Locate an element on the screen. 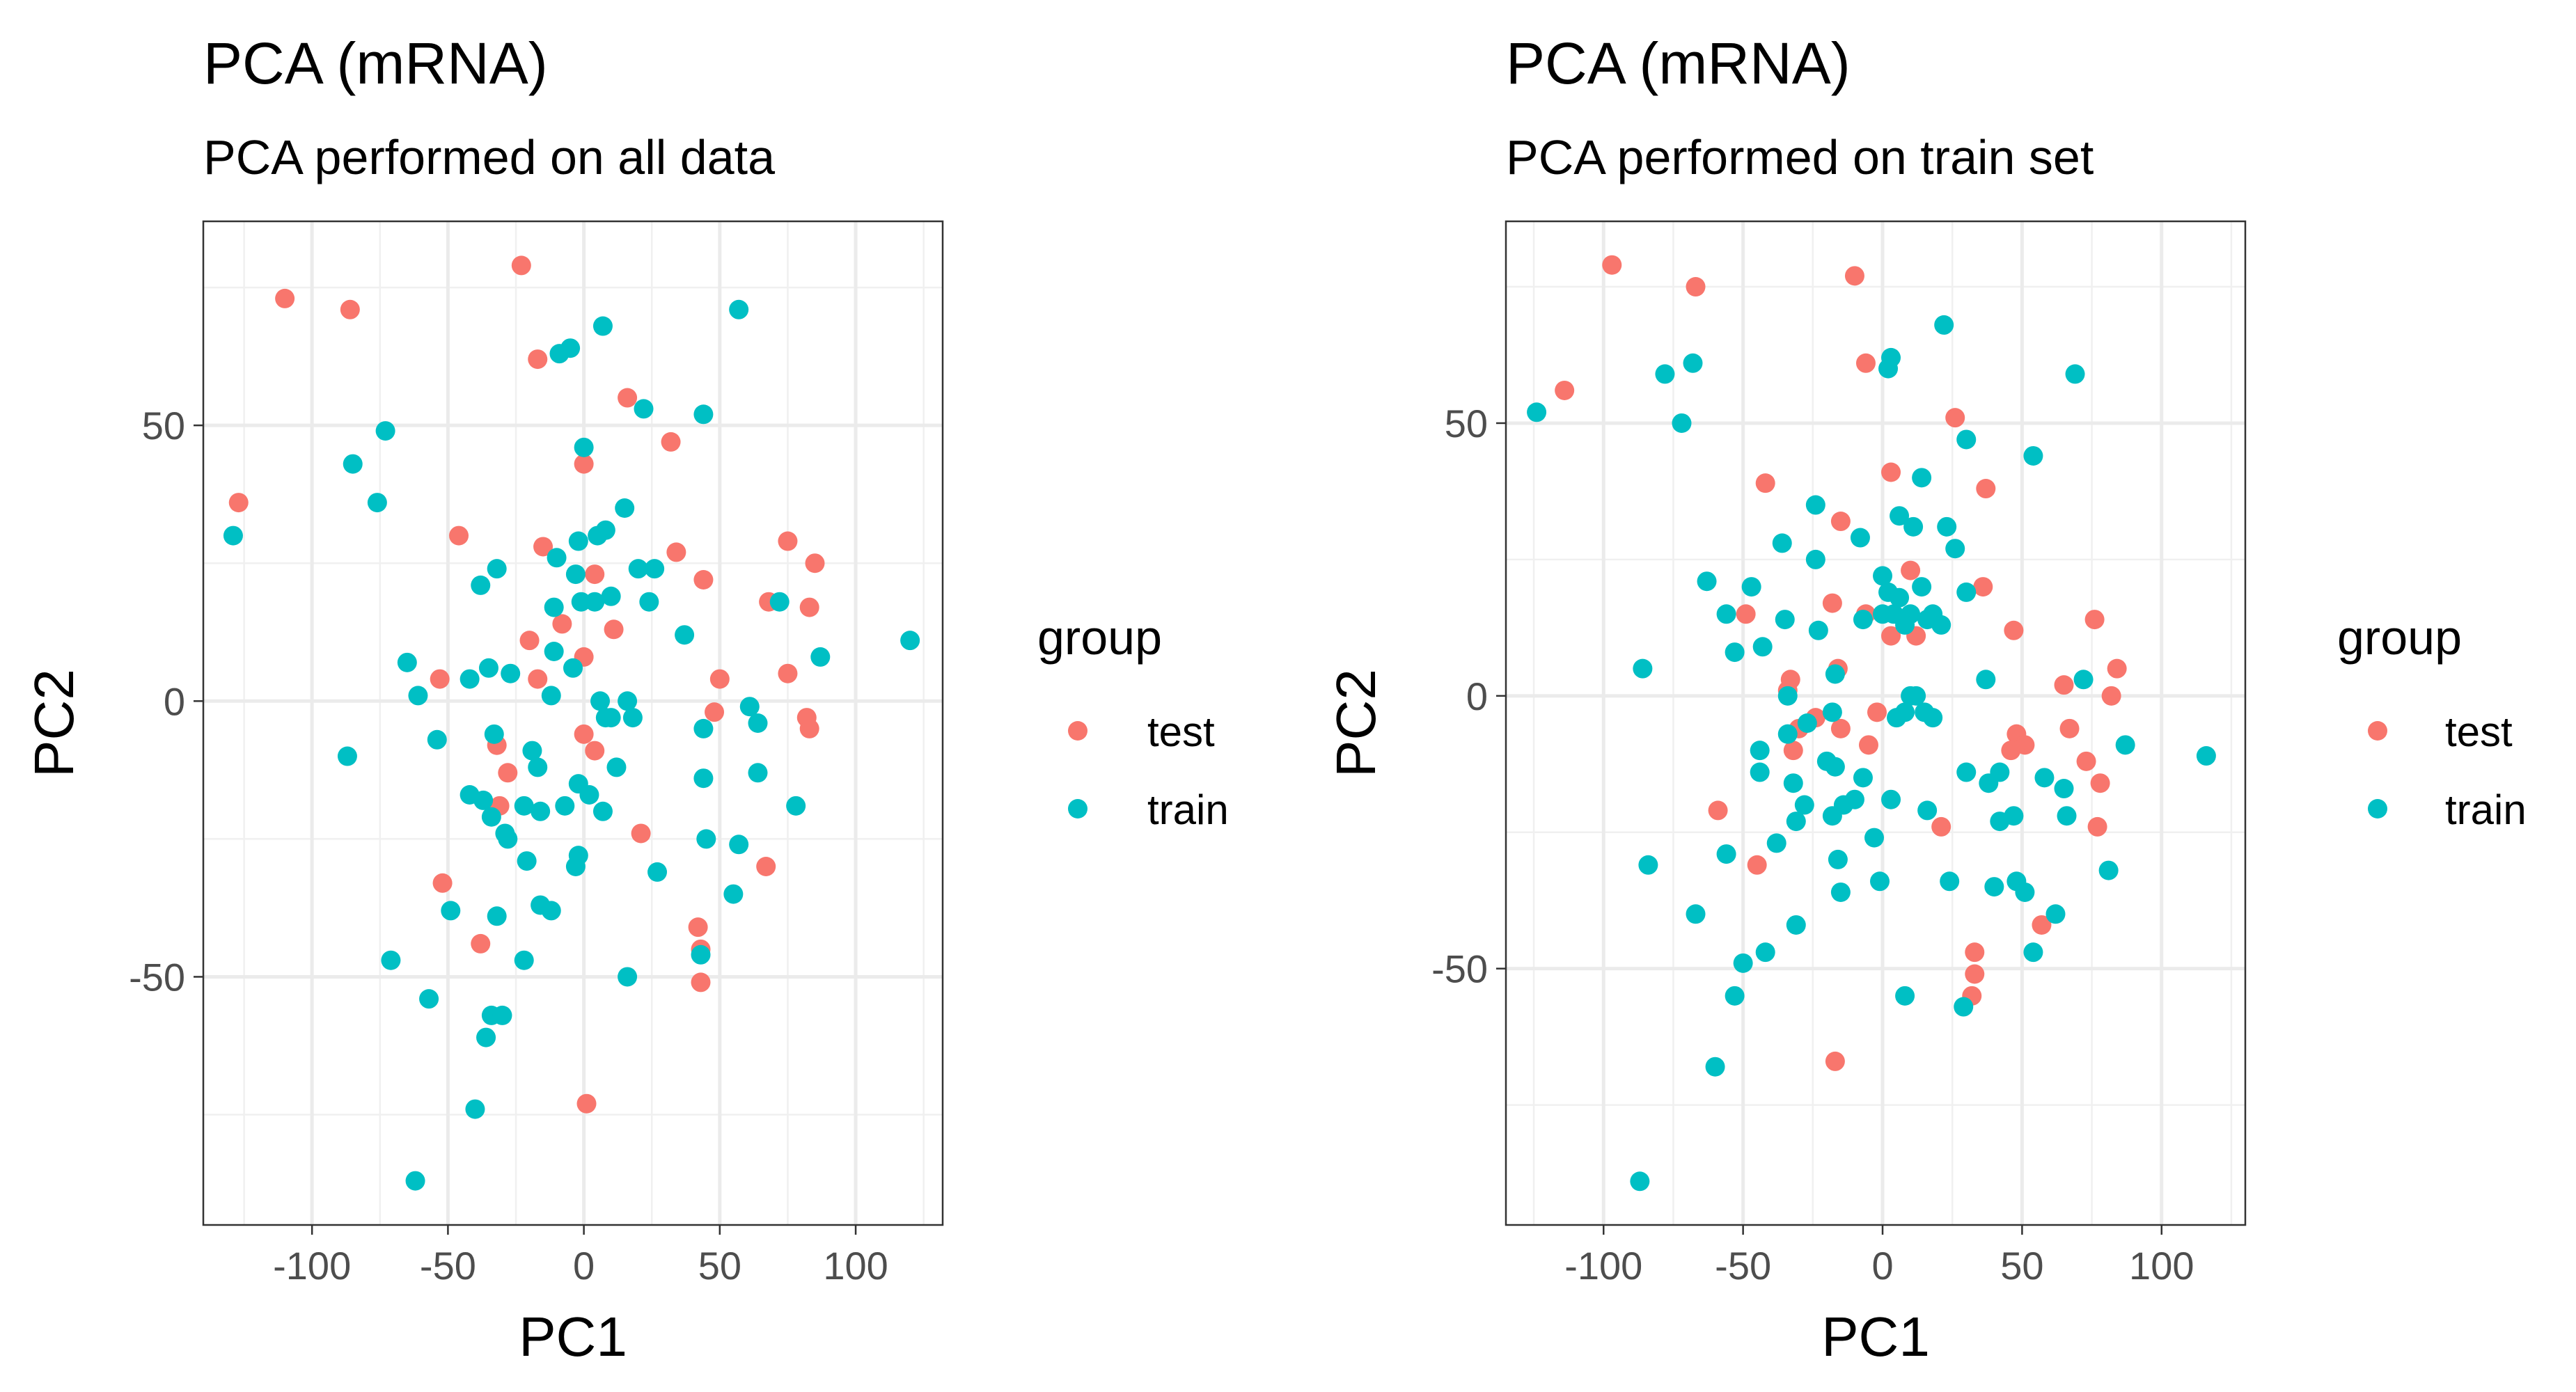 Image resolution: width=2576 pixels, height=1392 pixels. y-tick-label: 0 is located at coordinates (174, 701).